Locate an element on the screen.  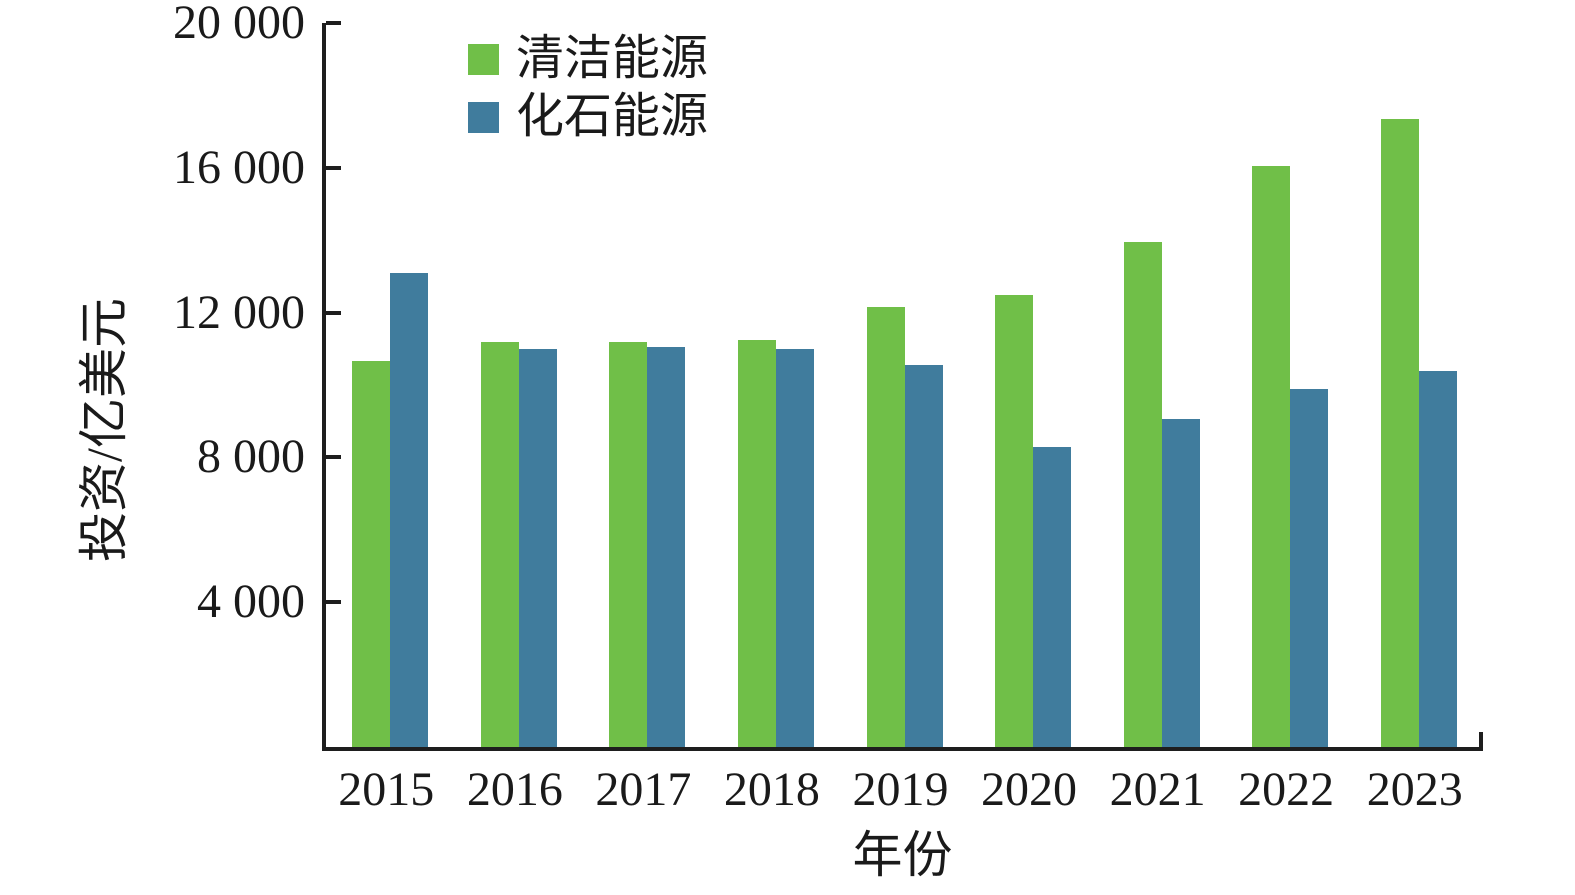
y-tick-label-16000: 16 000 is located at coordinates (239, 167).